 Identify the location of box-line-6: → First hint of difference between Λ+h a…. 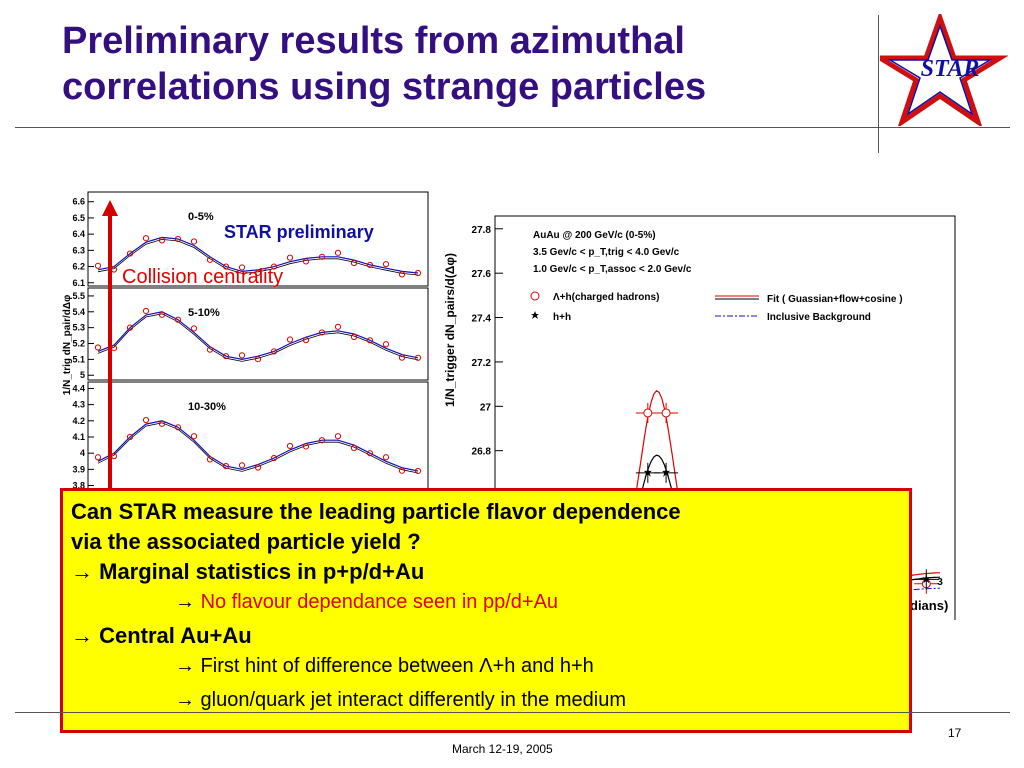
(384, 666).